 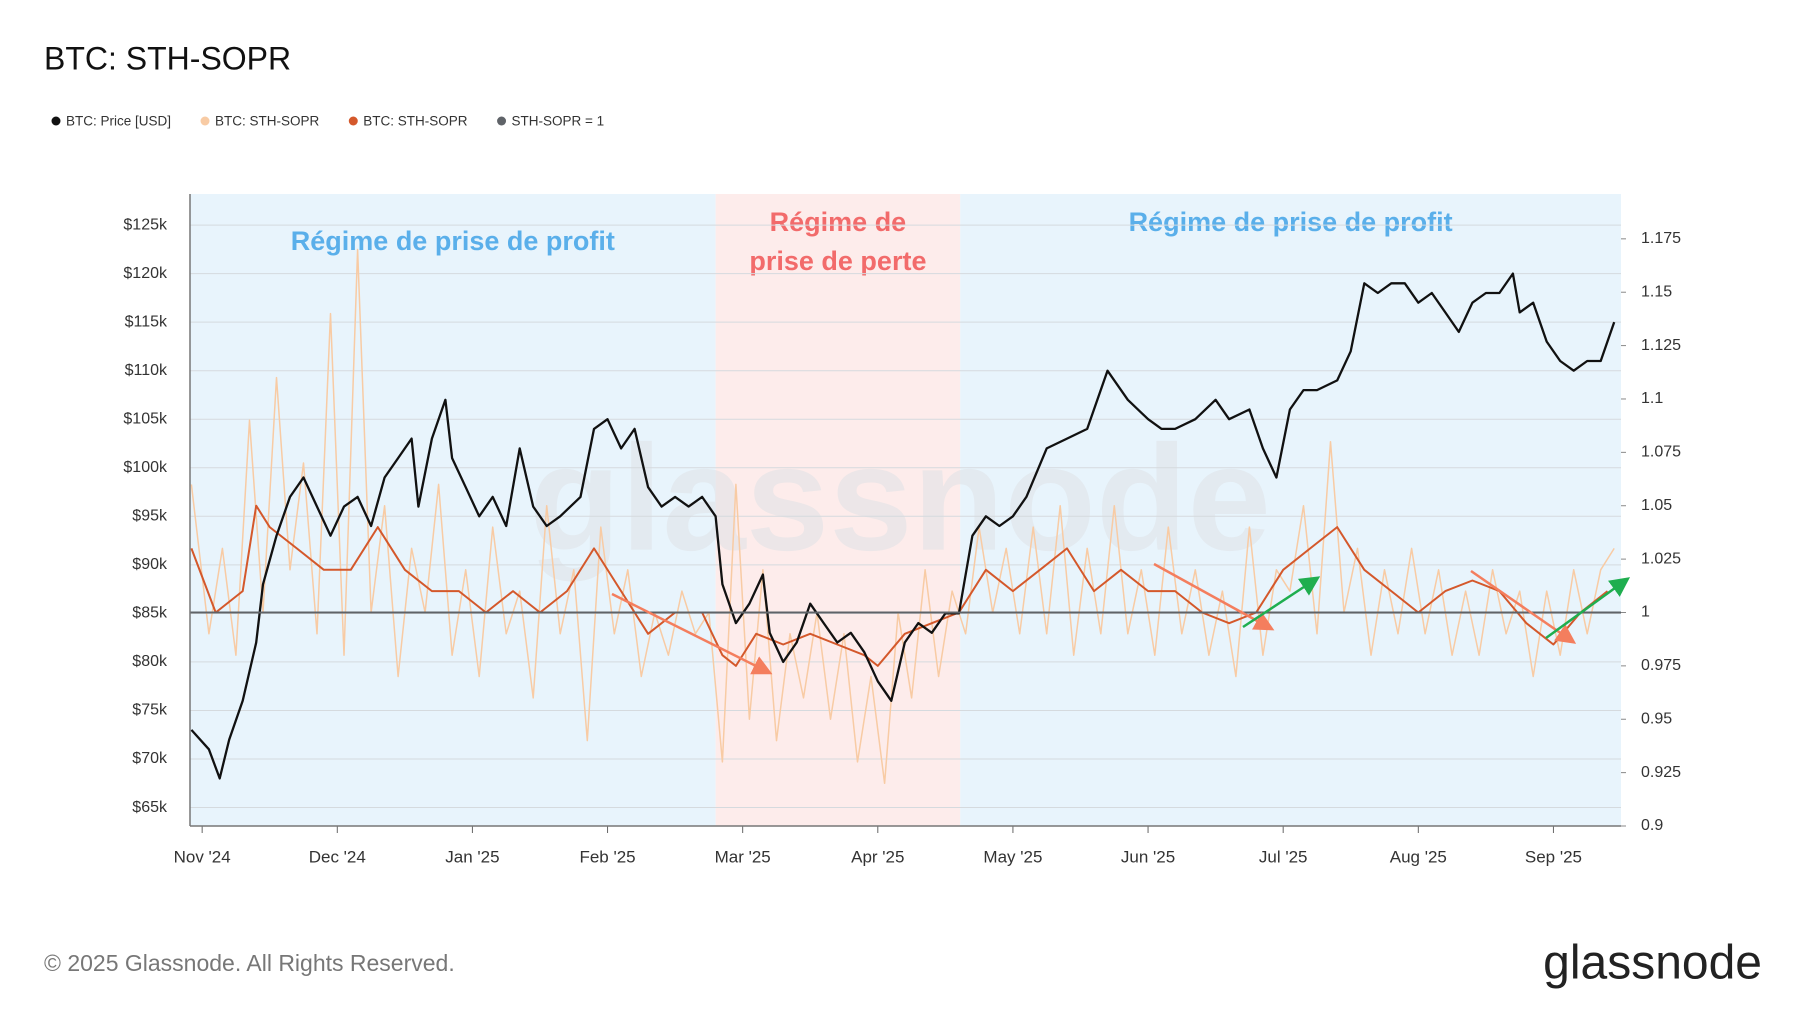 What do you see at coordinates (472, 856) in the screenshot?
I see `x-tick-label: Jan '25` at bounding box center [472, 856].